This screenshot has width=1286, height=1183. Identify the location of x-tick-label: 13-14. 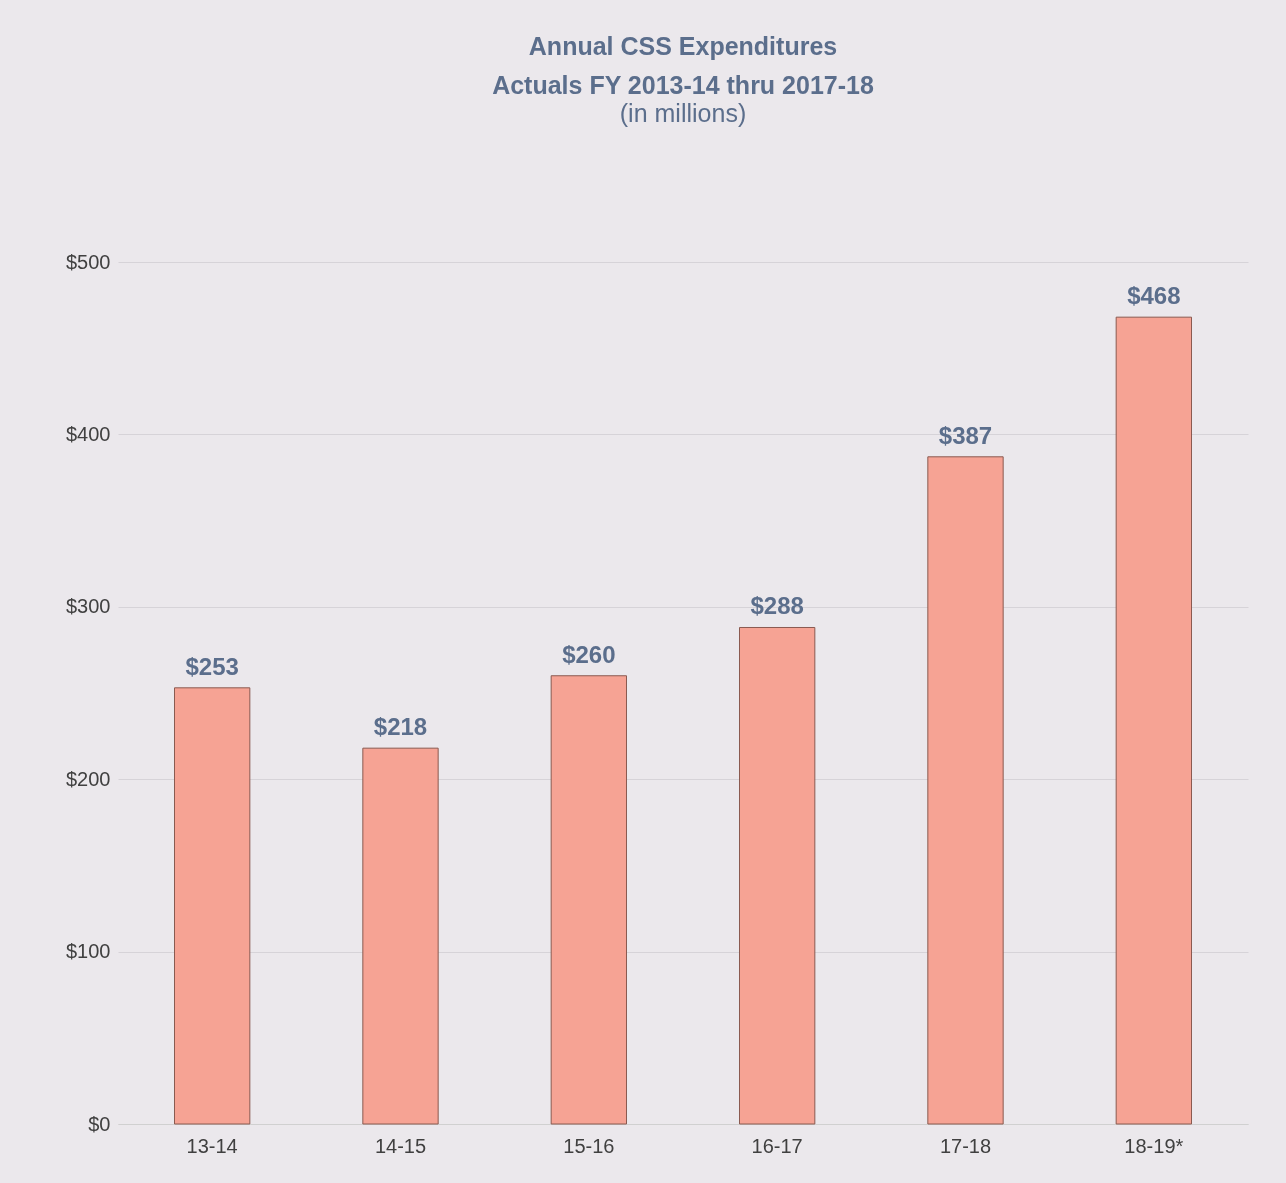
(212, 1145).